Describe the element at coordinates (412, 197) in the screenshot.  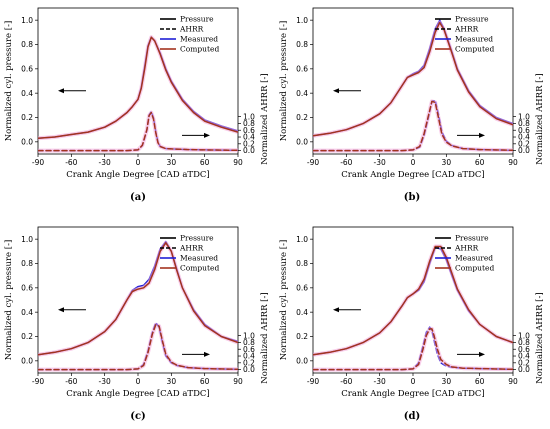
I see `panel-caption: (b)` at that location.